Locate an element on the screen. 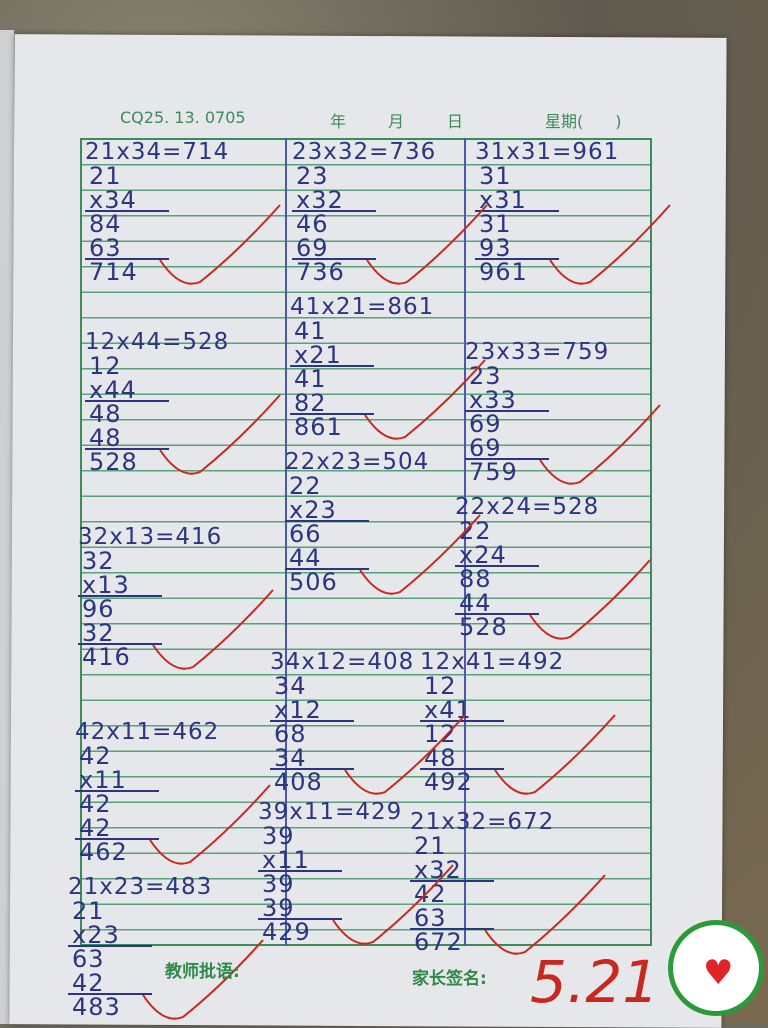 Image resolution: width=768 pixels, height=1028 pixels. work-line: x31 is located at coordinates (517, 200).